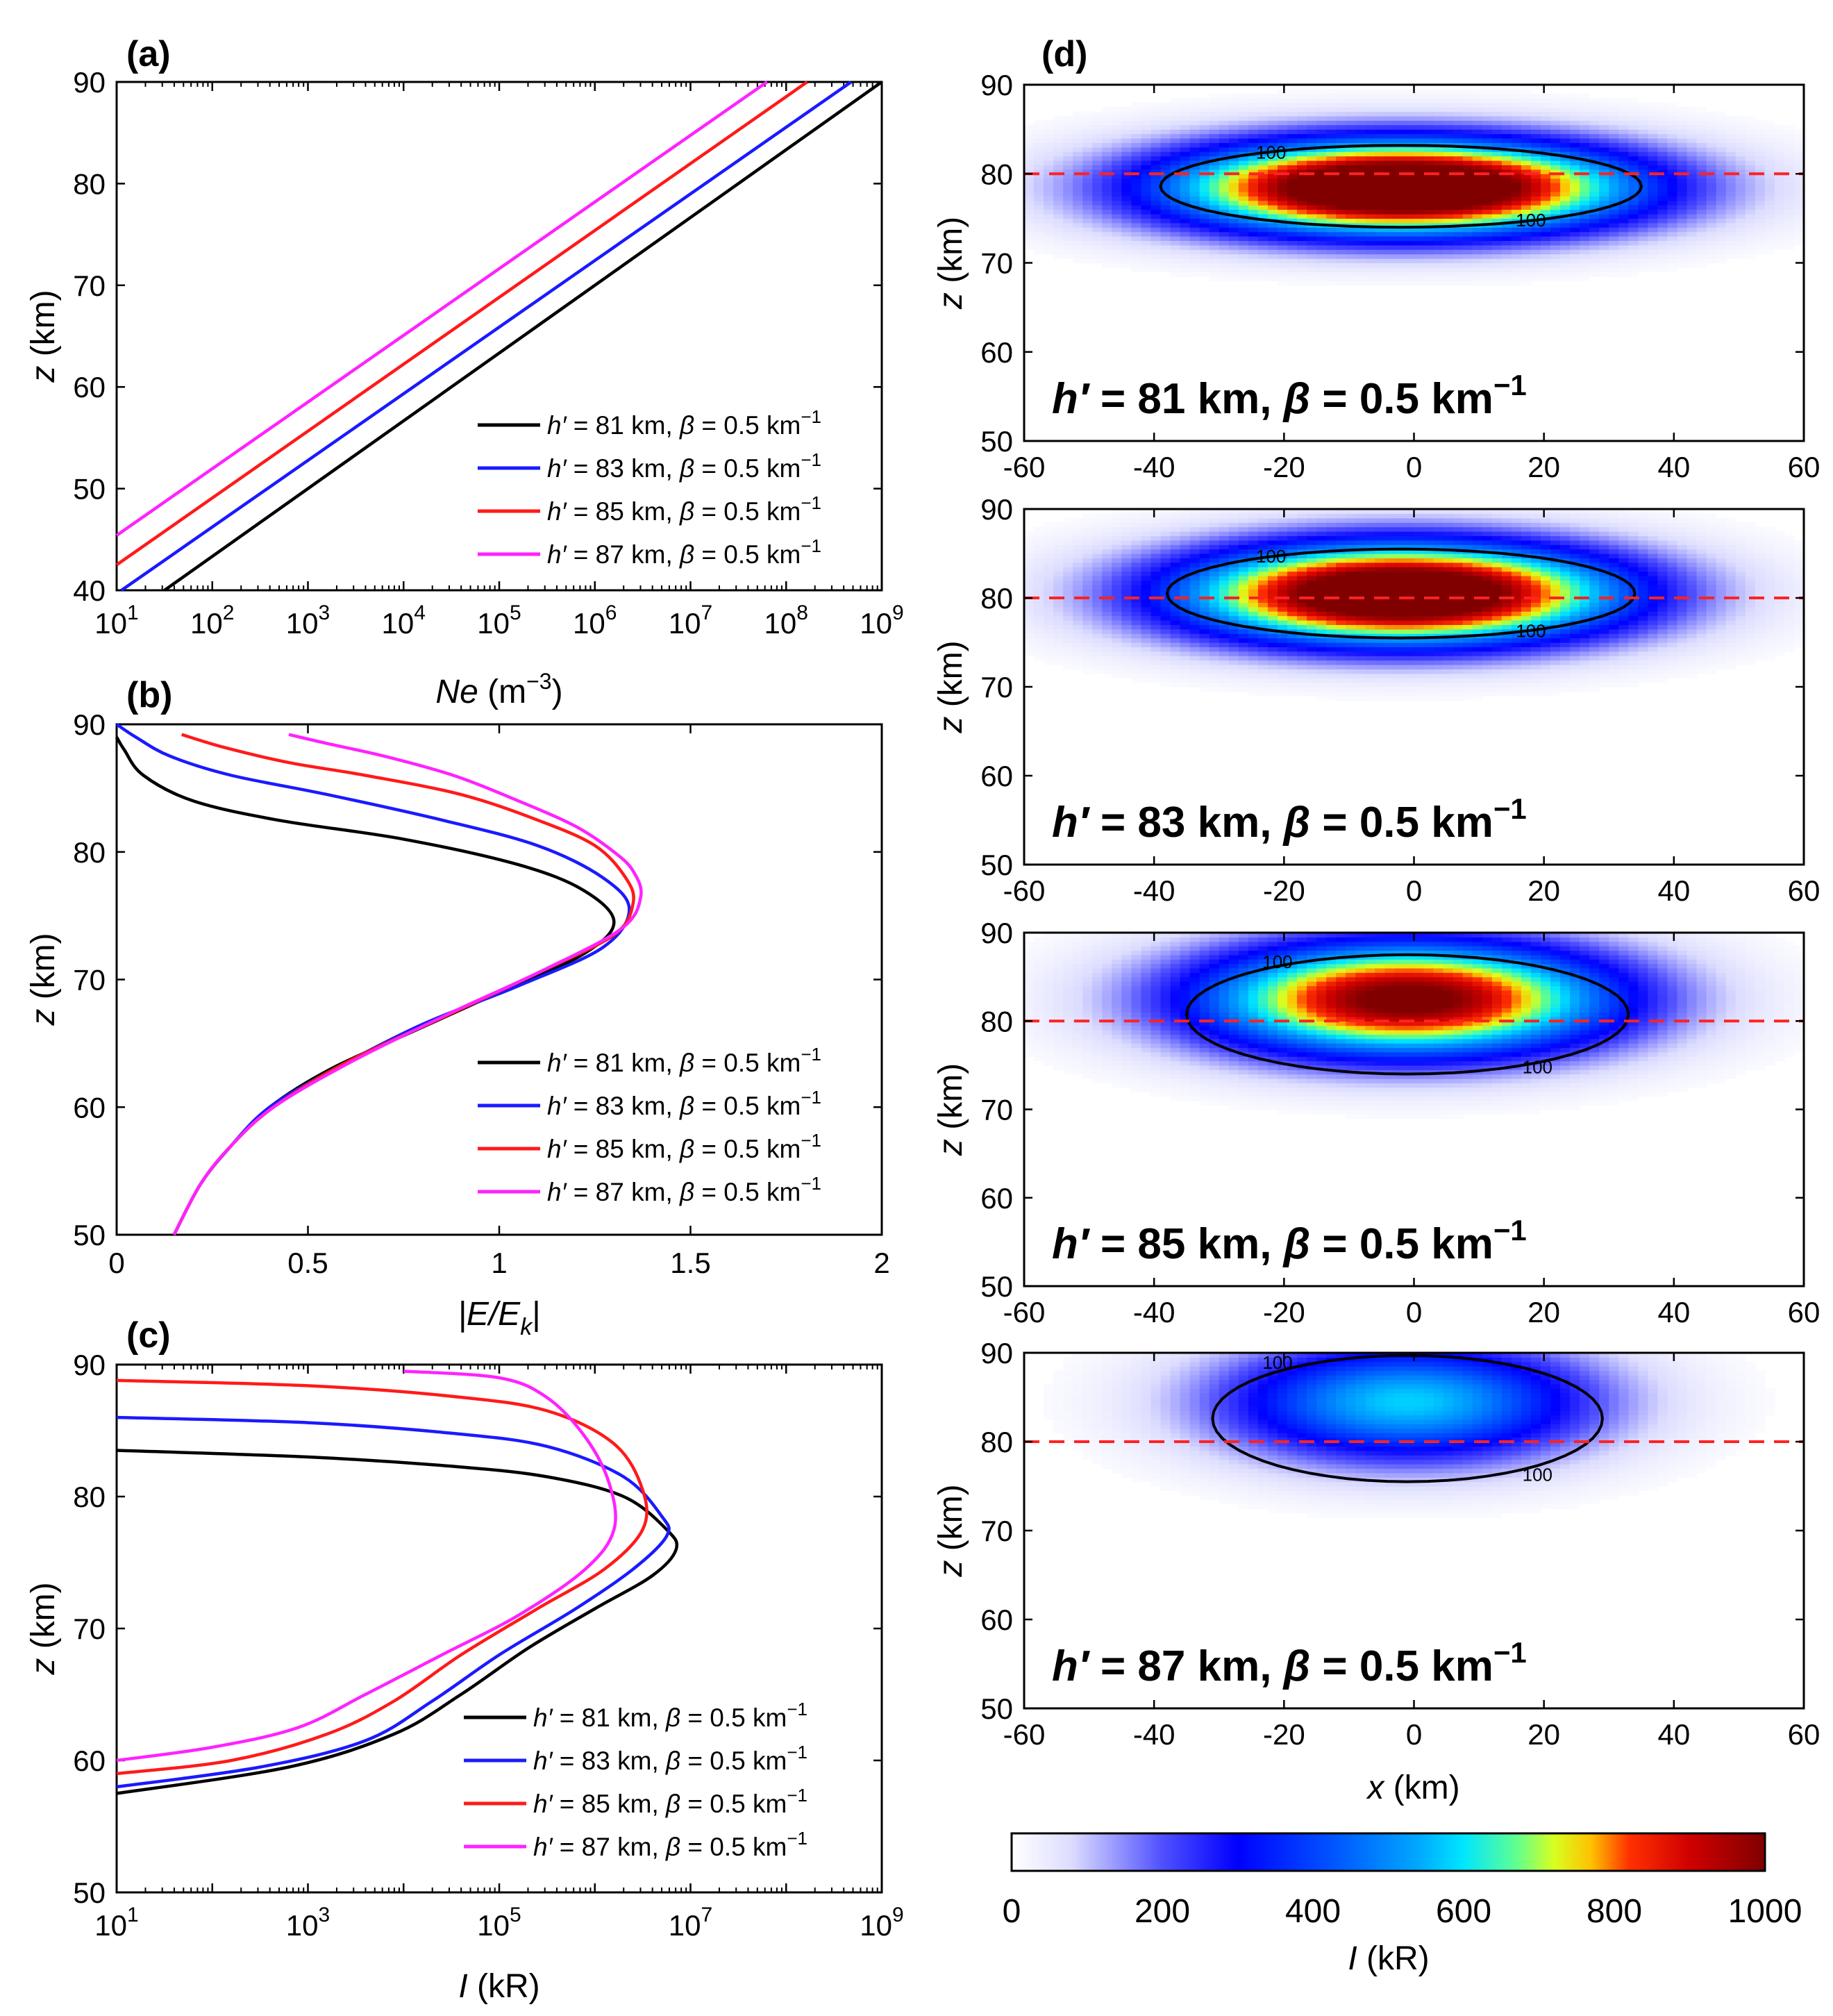  Describe the element at coordinates (811, 502) in the screenshot. I see `legend-exponent: −1` at that location.